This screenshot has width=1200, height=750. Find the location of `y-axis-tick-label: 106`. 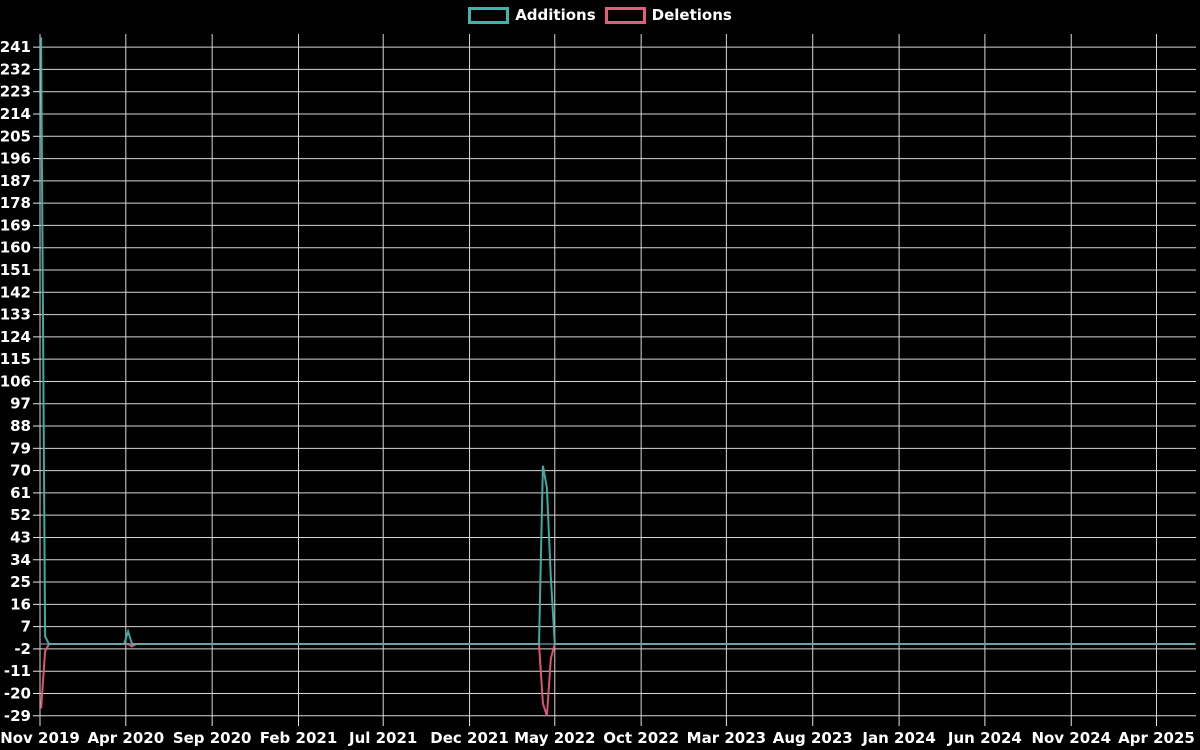

y-axis-tick-label: 106 is located at coordinates (15, 381).